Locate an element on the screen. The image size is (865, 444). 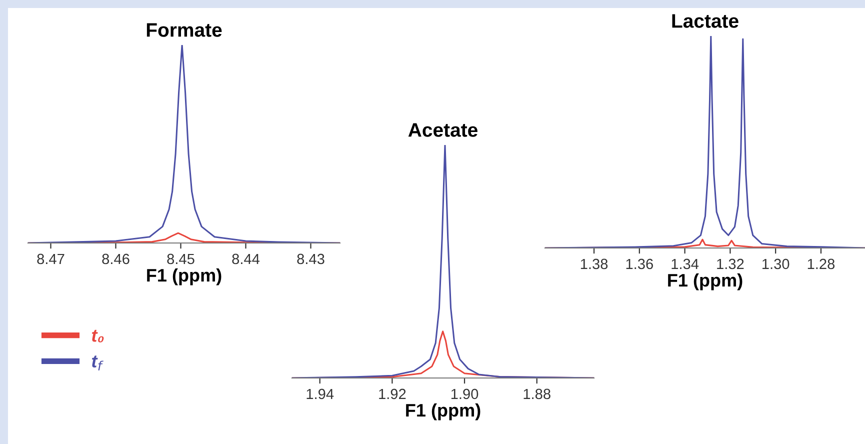
x-tick-label: 8.43 is located at coordinates (310, 259).